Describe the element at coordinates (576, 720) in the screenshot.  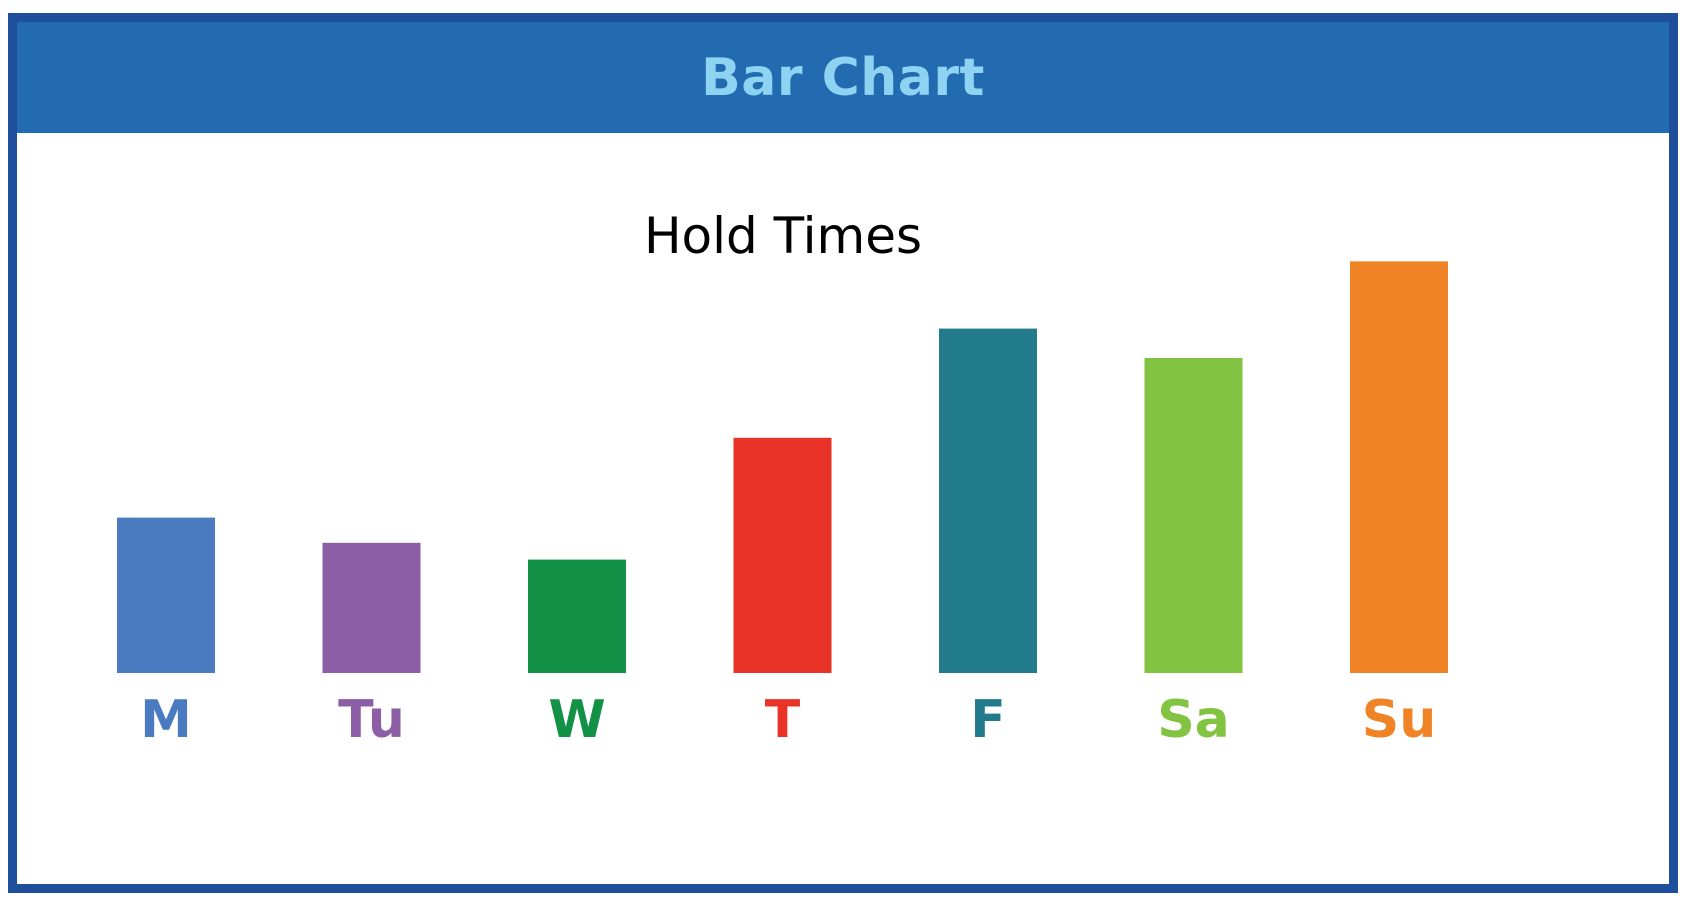
I see `category-label-w: W` at that location.